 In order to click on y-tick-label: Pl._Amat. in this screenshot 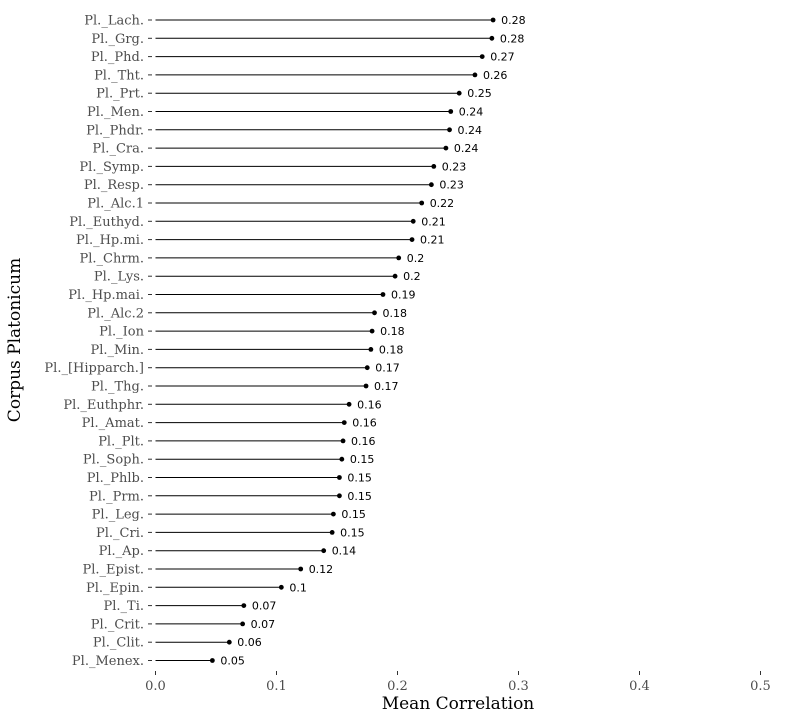, I will do `click(113, 423)`.